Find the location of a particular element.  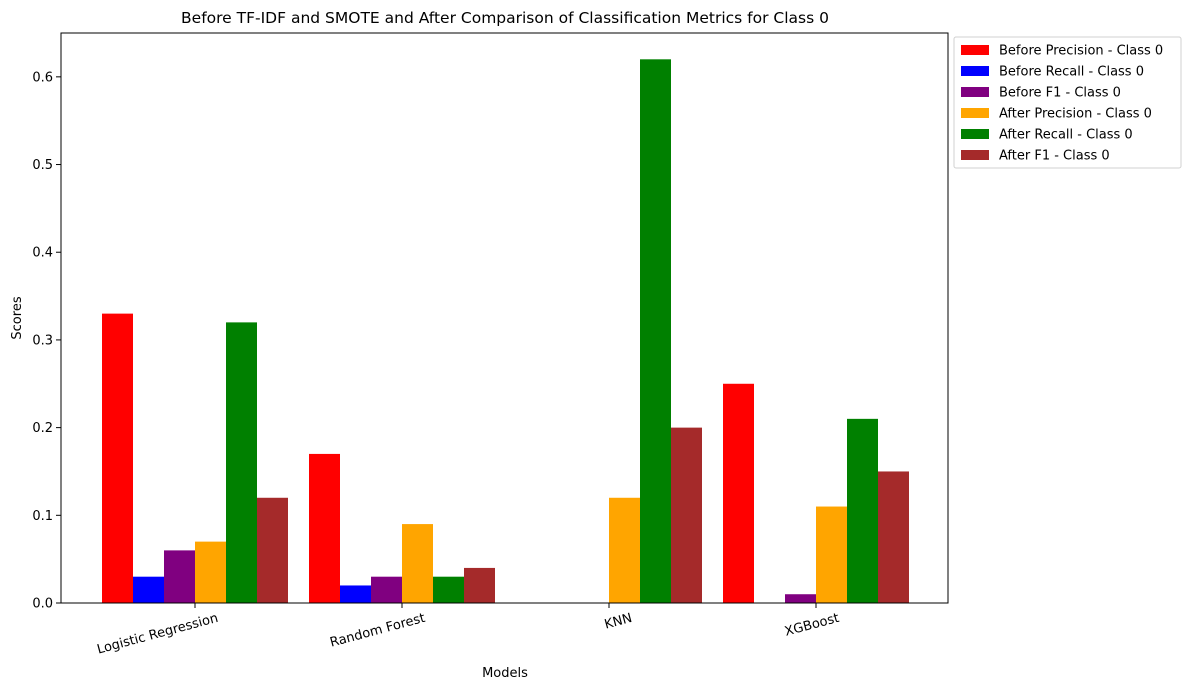

bar-series-1-logistic-regression is located at coordinates (148, 589).